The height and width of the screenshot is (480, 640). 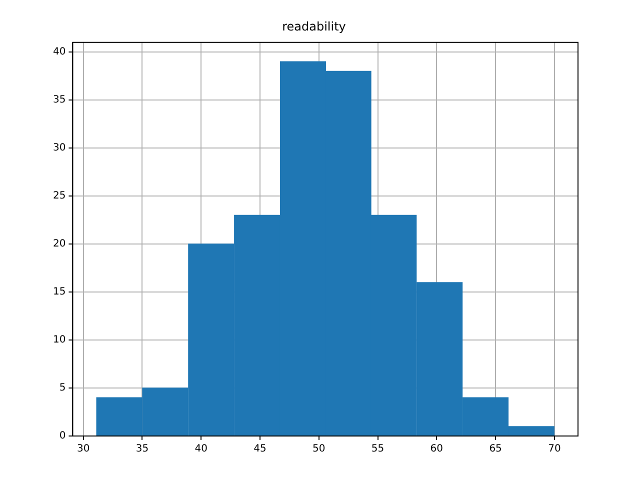 What do you see at coordinates (59, 148) in the screenshot?
I see `y-tick-label: 30` at bounding box center [59, 148].